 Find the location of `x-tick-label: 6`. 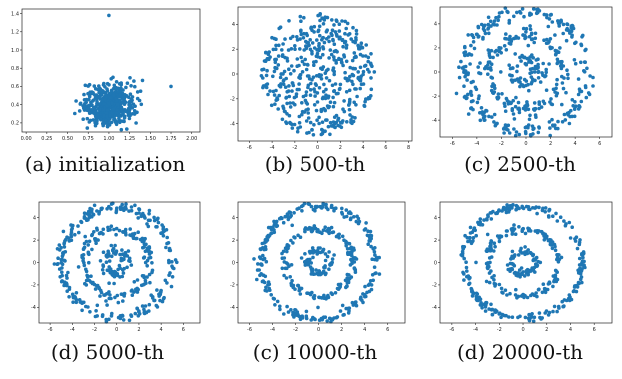

x-tick-label: 6 is located at coordinates (599, 144).